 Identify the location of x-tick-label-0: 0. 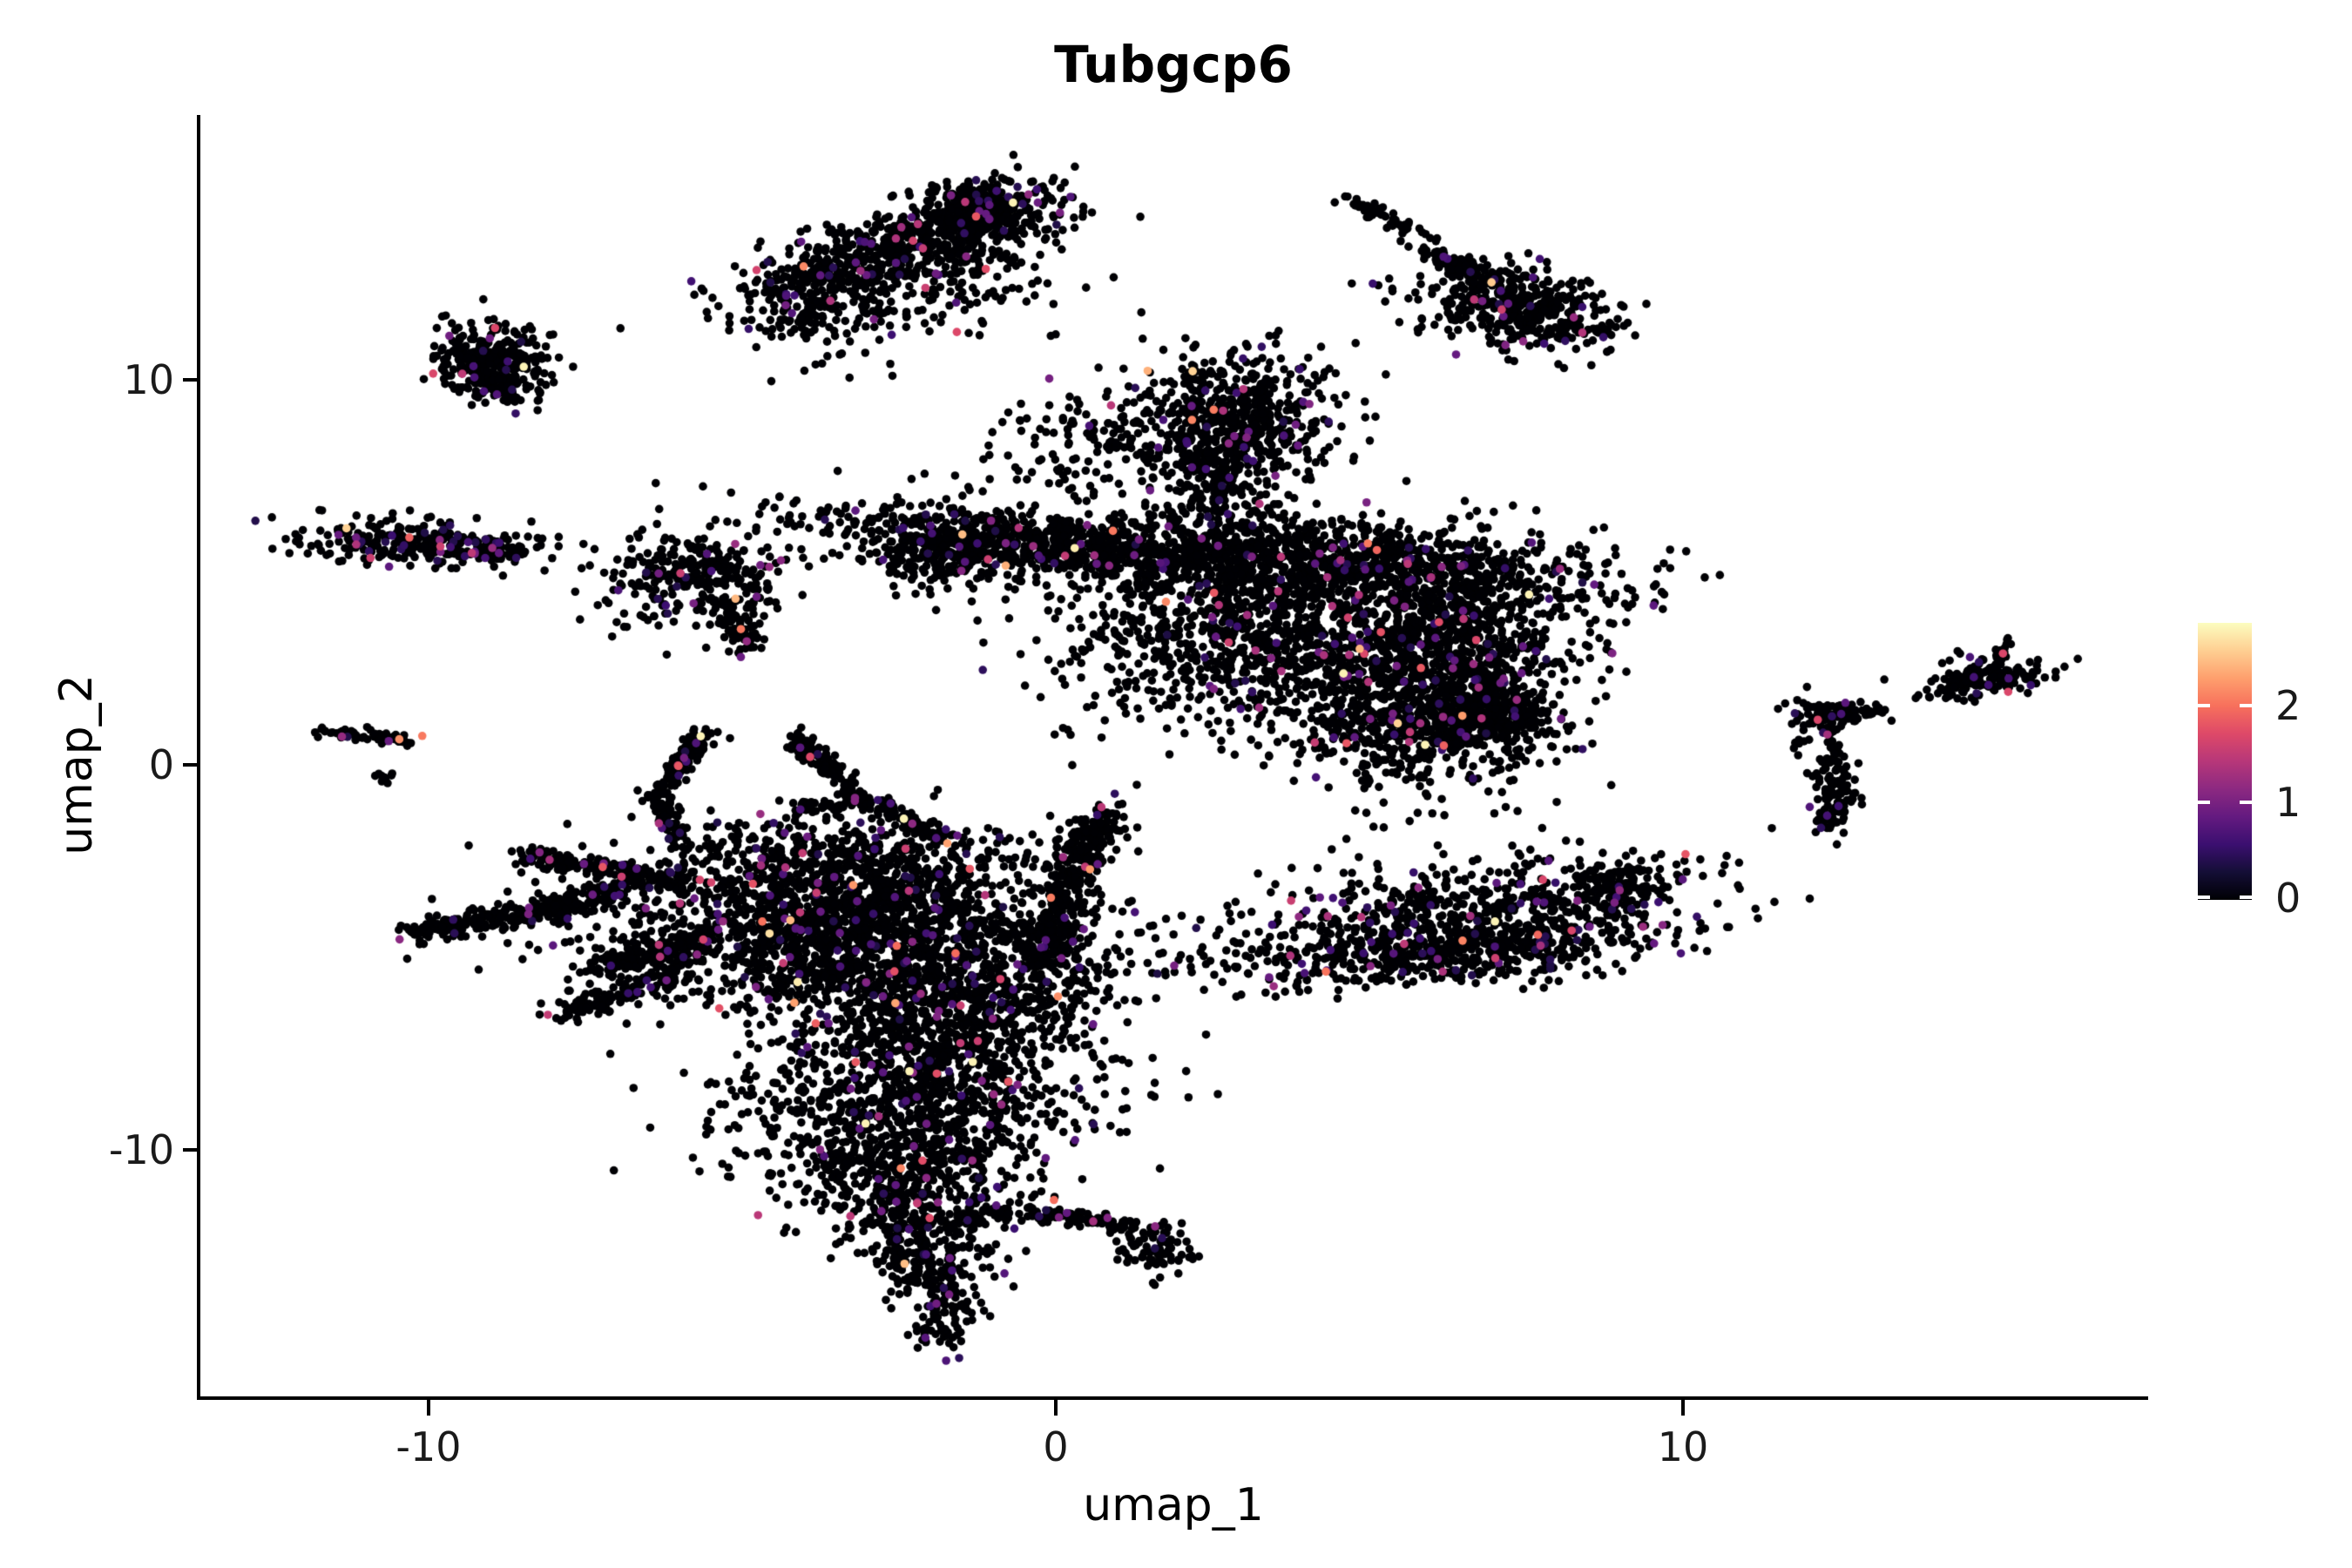
(1056, 1447).